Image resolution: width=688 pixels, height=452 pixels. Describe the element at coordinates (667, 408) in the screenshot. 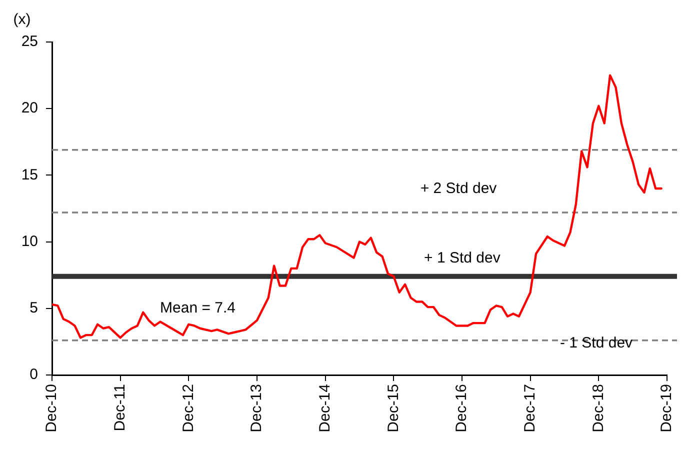

I see `x-tick-label: Dec-19` at that location.